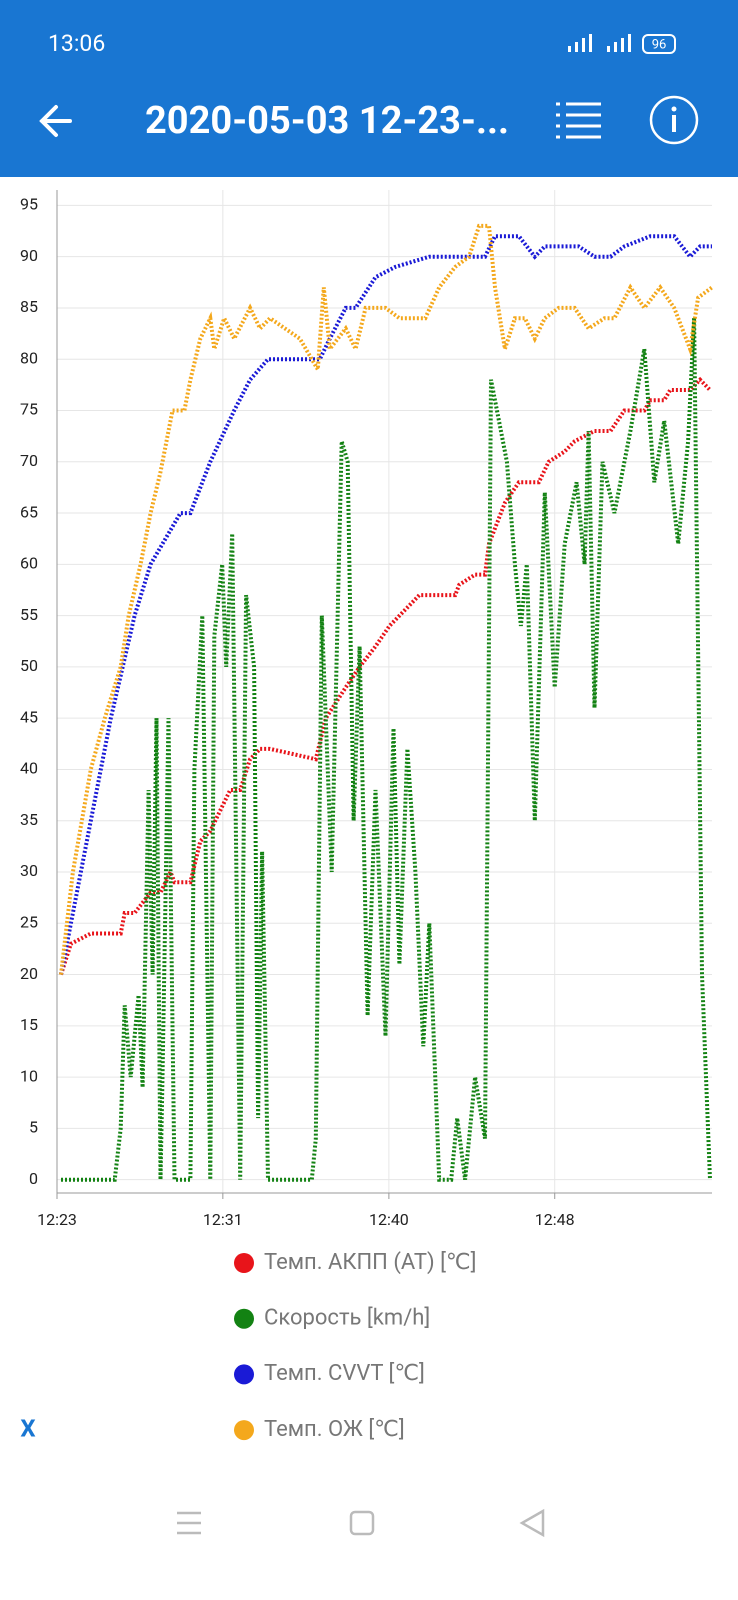  I want to click on y-tick-label: 85, so click(29, 306).